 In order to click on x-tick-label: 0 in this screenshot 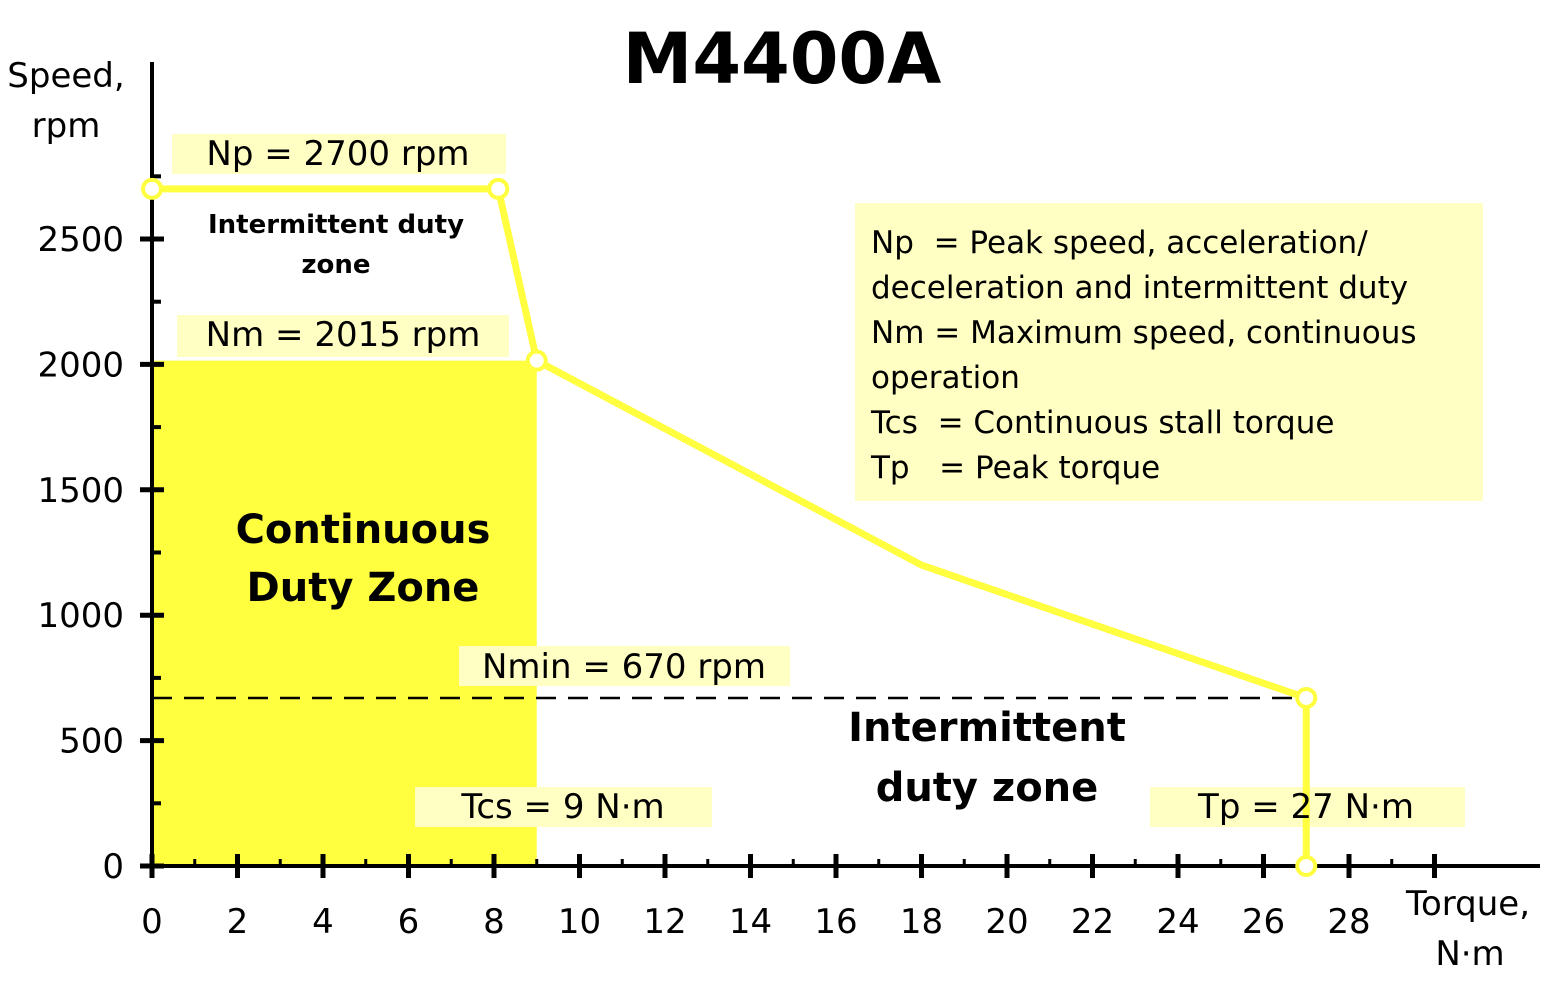, I will do `click(152, 922)`.